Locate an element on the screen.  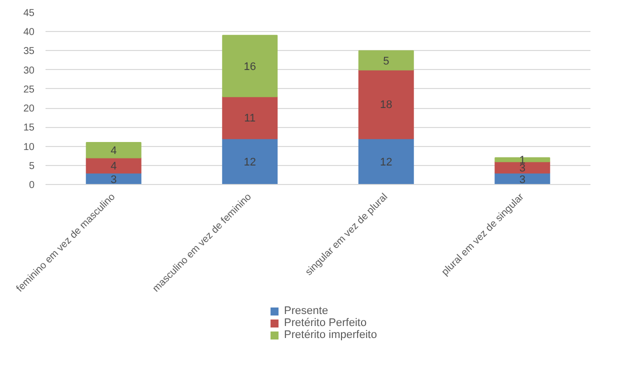
y-tick-label: 30 is located at coordinates (29, 70).